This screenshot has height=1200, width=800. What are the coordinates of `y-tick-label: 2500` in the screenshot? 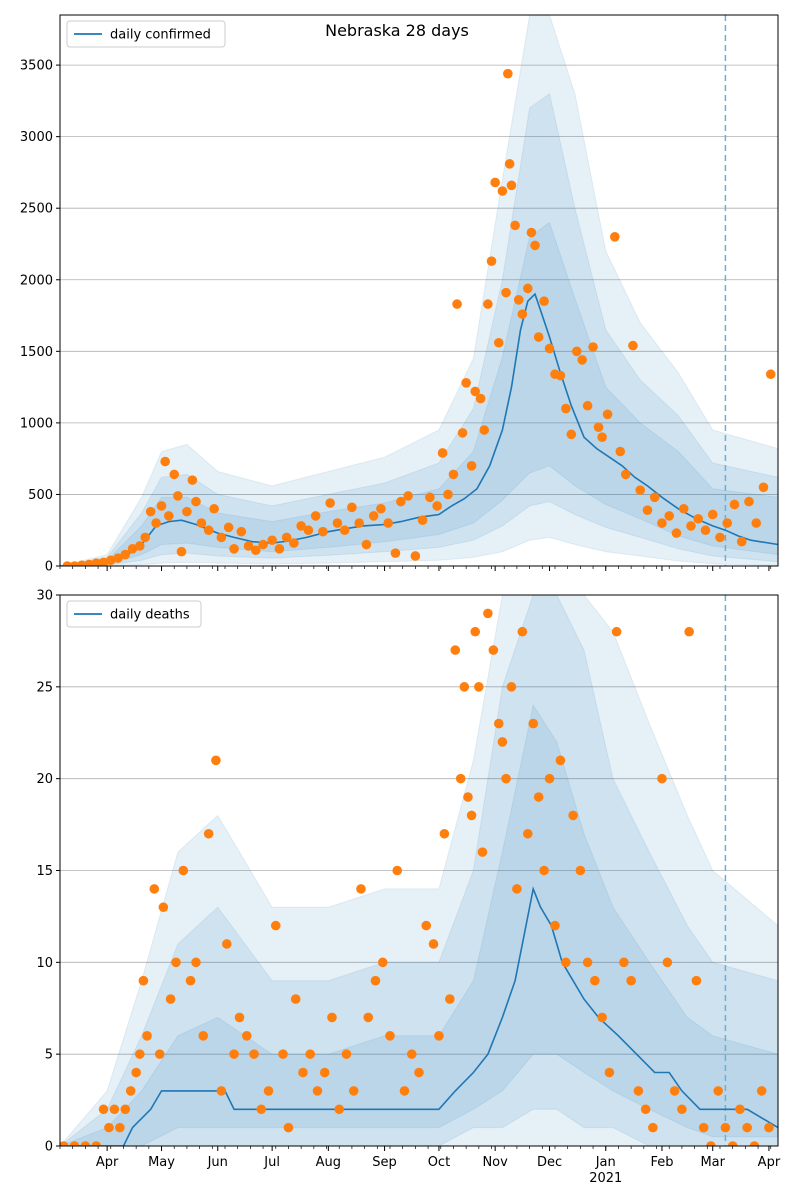 It's located at (36, 209).